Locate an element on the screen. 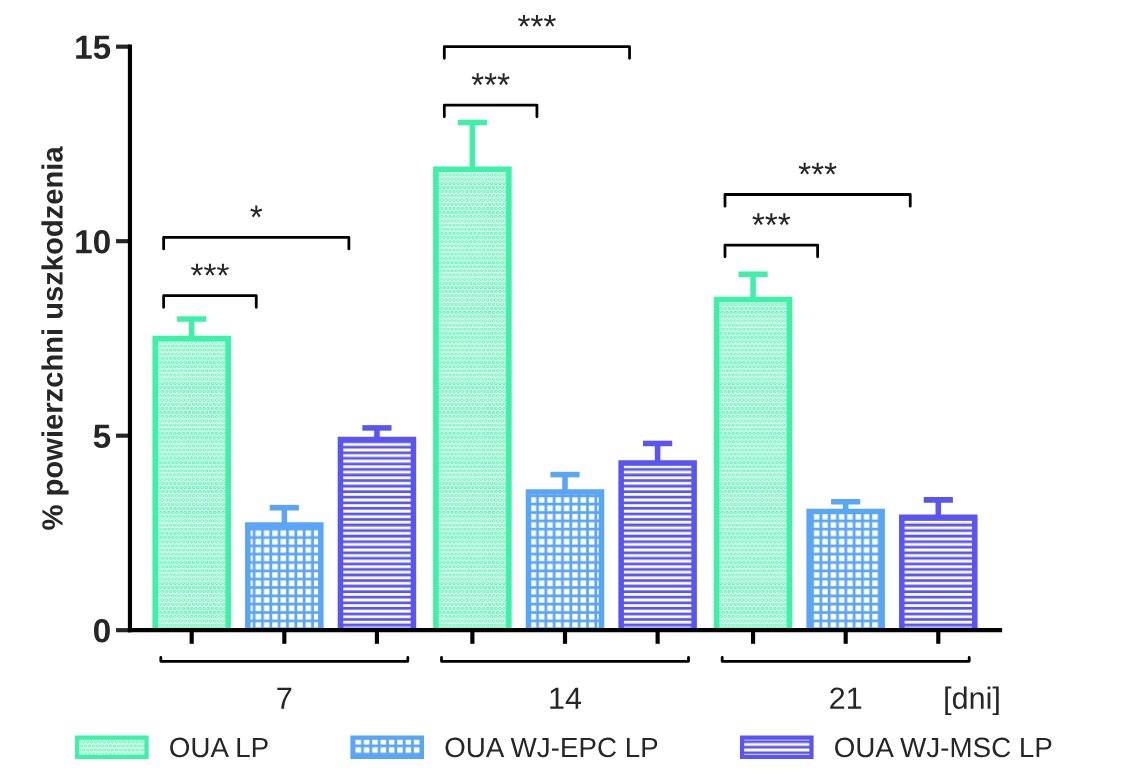 This screenshot has height=778, width=1130. x-tick-label: 7 is located at coordinates (284, 698).